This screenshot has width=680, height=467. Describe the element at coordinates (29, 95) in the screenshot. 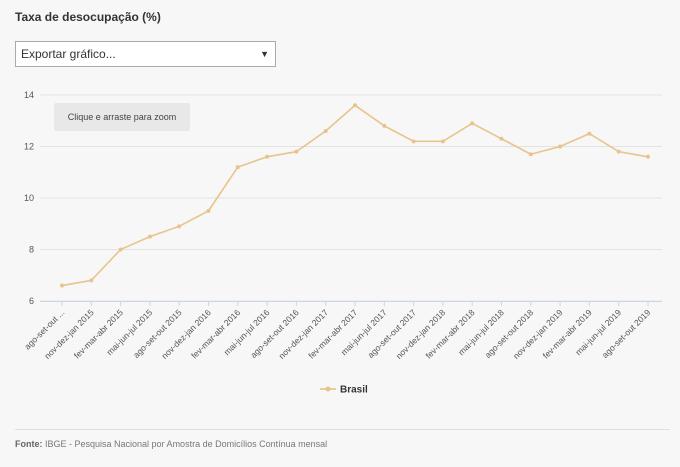

I see `y-tick-label: 14` at that location.